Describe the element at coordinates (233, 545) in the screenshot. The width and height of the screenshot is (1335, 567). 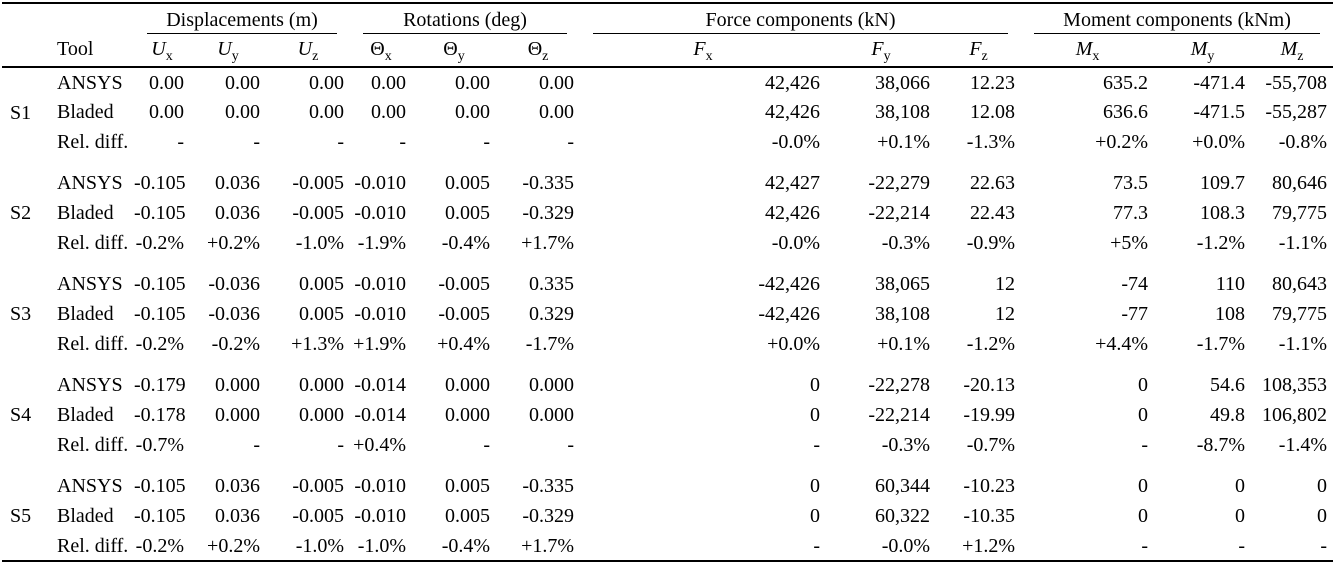
I see `value-cell: +0.2%` at that location.